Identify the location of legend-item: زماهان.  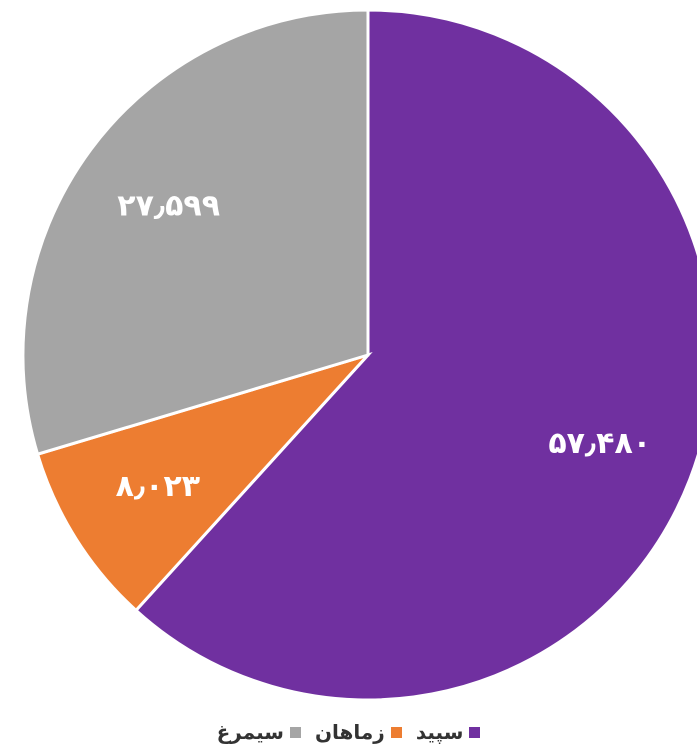
(358, 732).